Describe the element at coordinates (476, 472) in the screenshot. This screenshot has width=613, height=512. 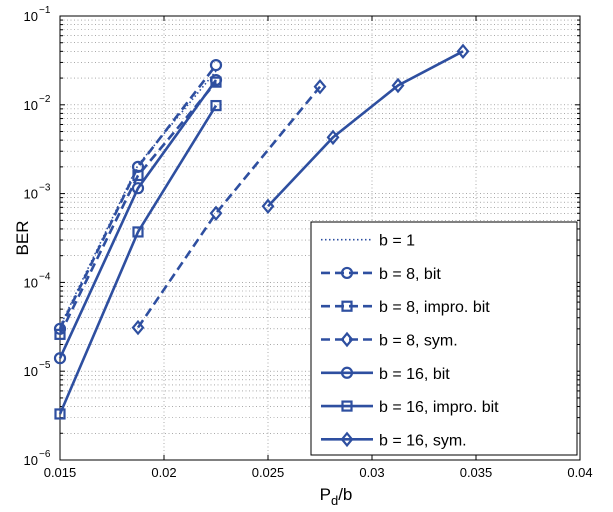
I see `x-tick-label: 0.035` at that location.